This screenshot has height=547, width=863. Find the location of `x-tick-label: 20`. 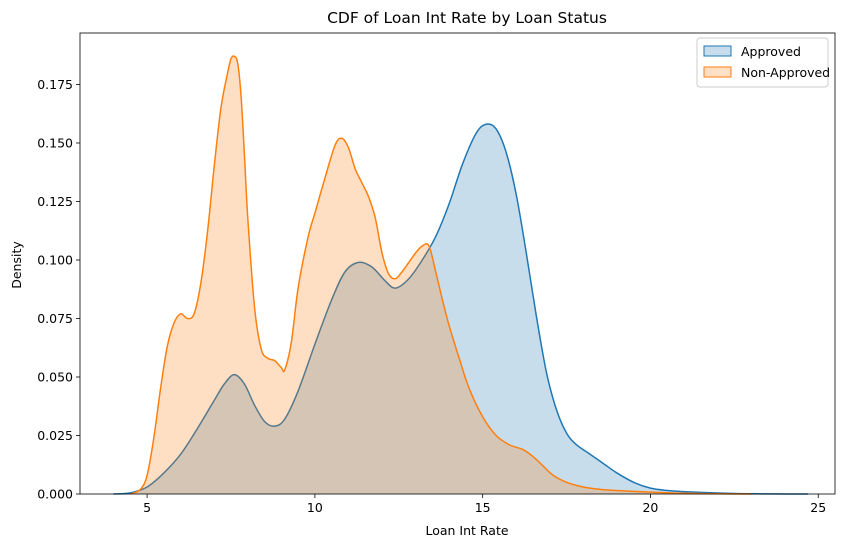

x-tick-label: 20 is located at coordinates (650, 507).